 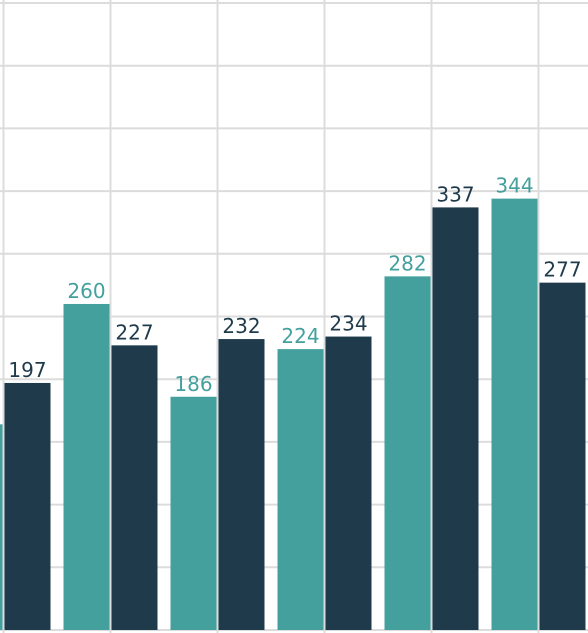 I want to click on data-label: 234, so click(x=348, y=324).